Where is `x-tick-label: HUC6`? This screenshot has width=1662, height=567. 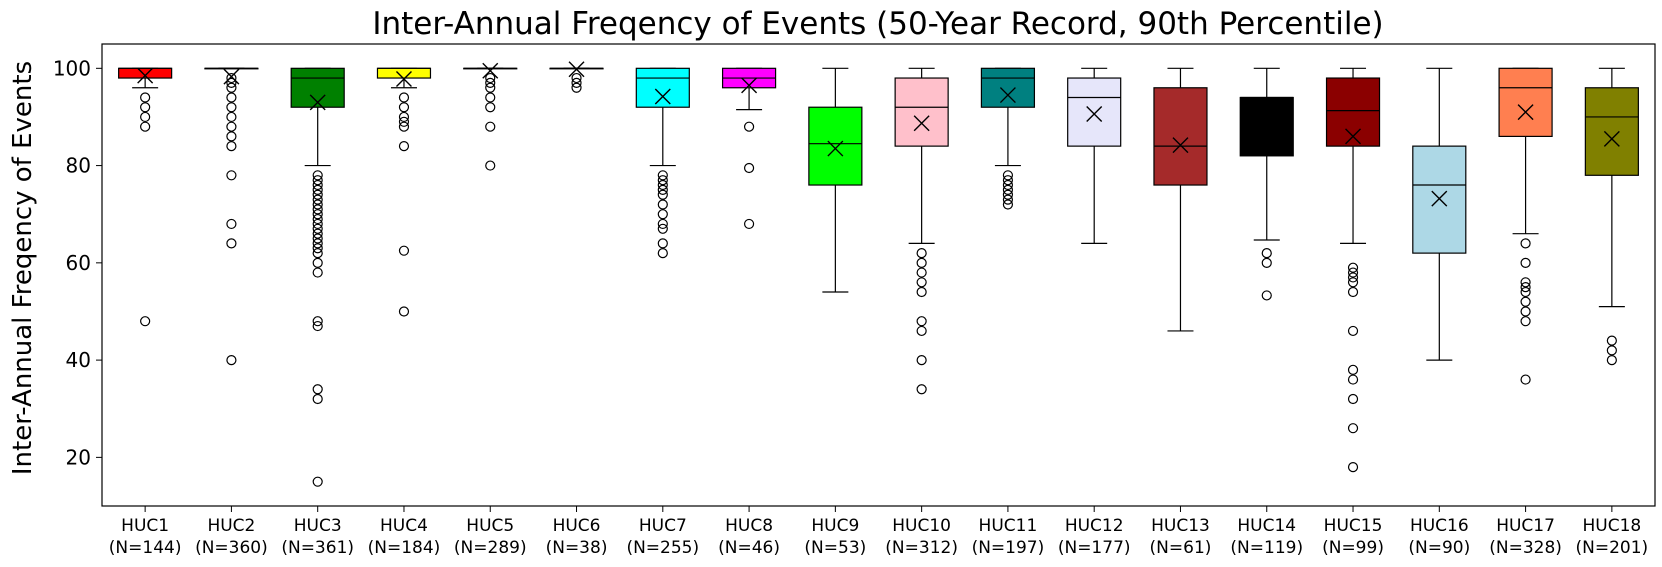 x-tick-label: HUC6 is located at coordinates (577, 526).